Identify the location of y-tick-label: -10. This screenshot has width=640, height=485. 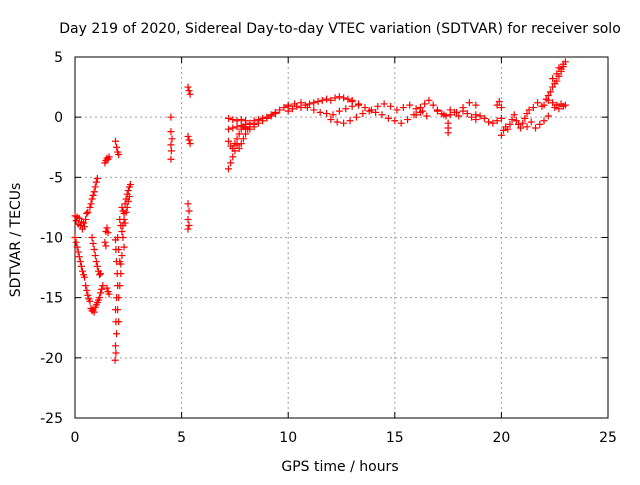
(51, 239).